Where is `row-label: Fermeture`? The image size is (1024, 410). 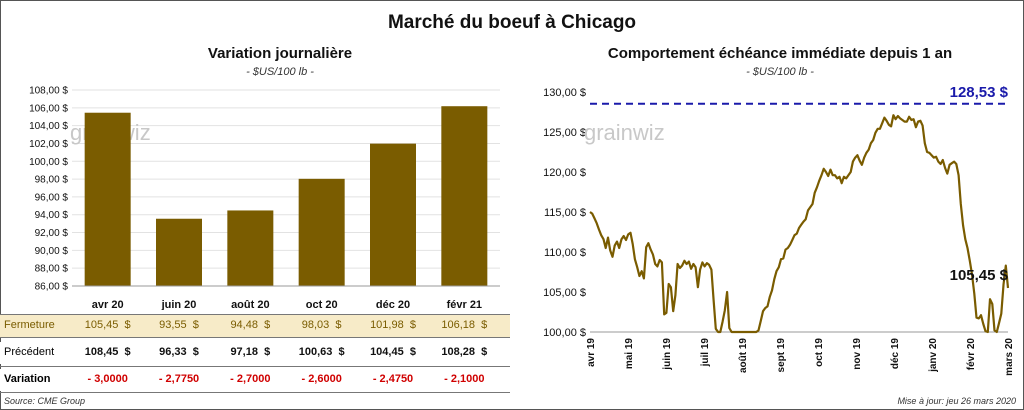 row-label: Fermeture is located at coordinates (29, 325).